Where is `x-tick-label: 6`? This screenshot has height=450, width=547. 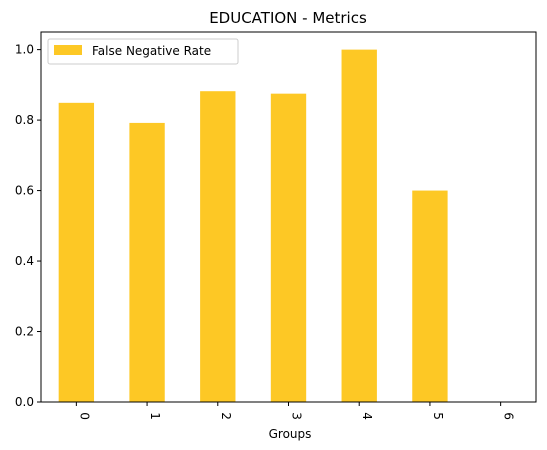
x-tick-label: 6 is located at coordinates (509, 416).